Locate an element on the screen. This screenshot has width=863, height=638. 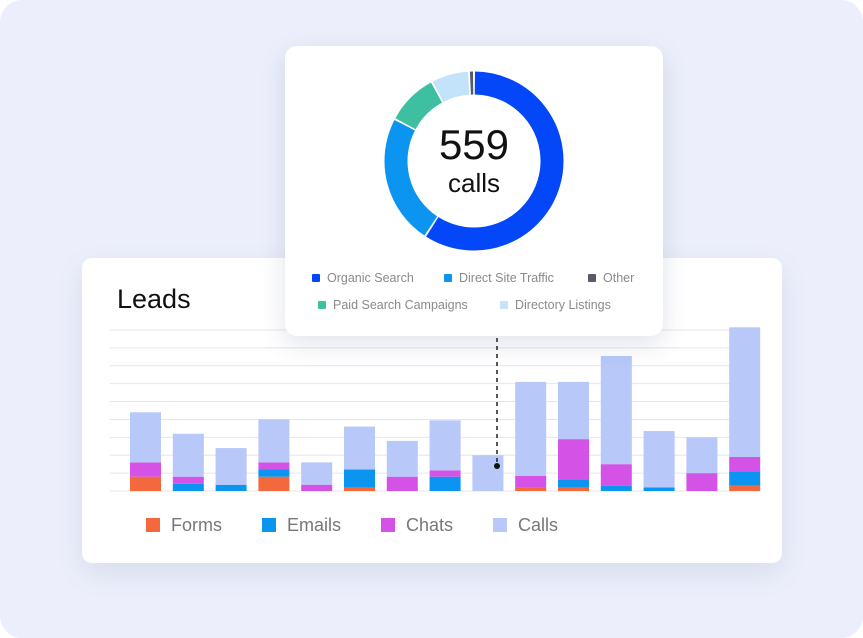
donut-legend-item-directory-listings: Directory Listings is located at coordinates (555, 305).